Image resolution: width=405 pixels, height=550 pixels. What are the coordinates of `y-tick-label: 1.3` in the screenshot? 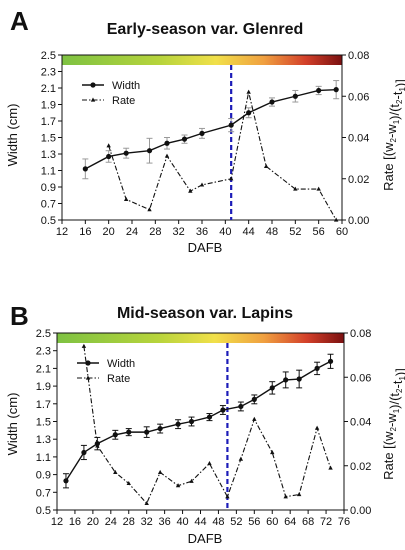 It's located at (43, 440).